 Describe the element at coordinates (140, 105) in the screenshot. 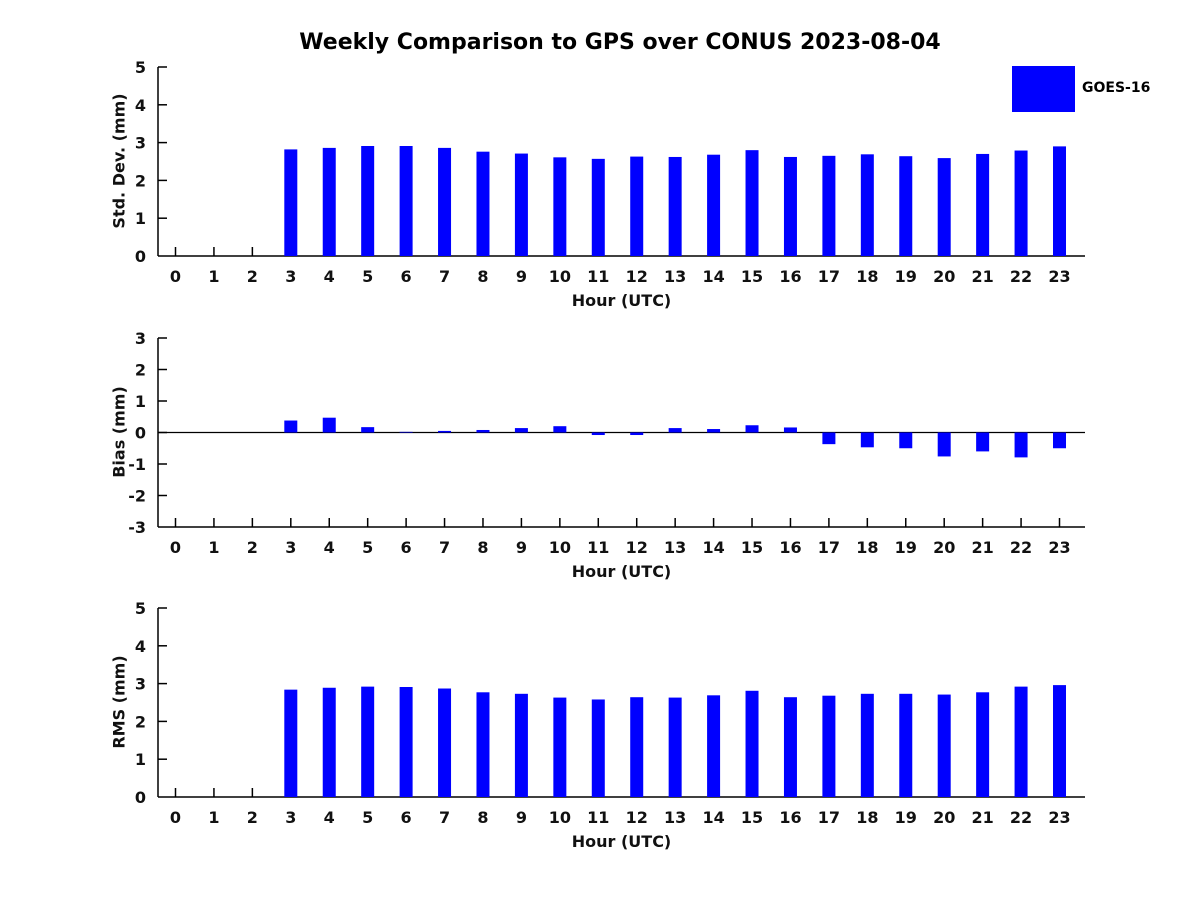

I see `y-tick-label: 4` at that location.